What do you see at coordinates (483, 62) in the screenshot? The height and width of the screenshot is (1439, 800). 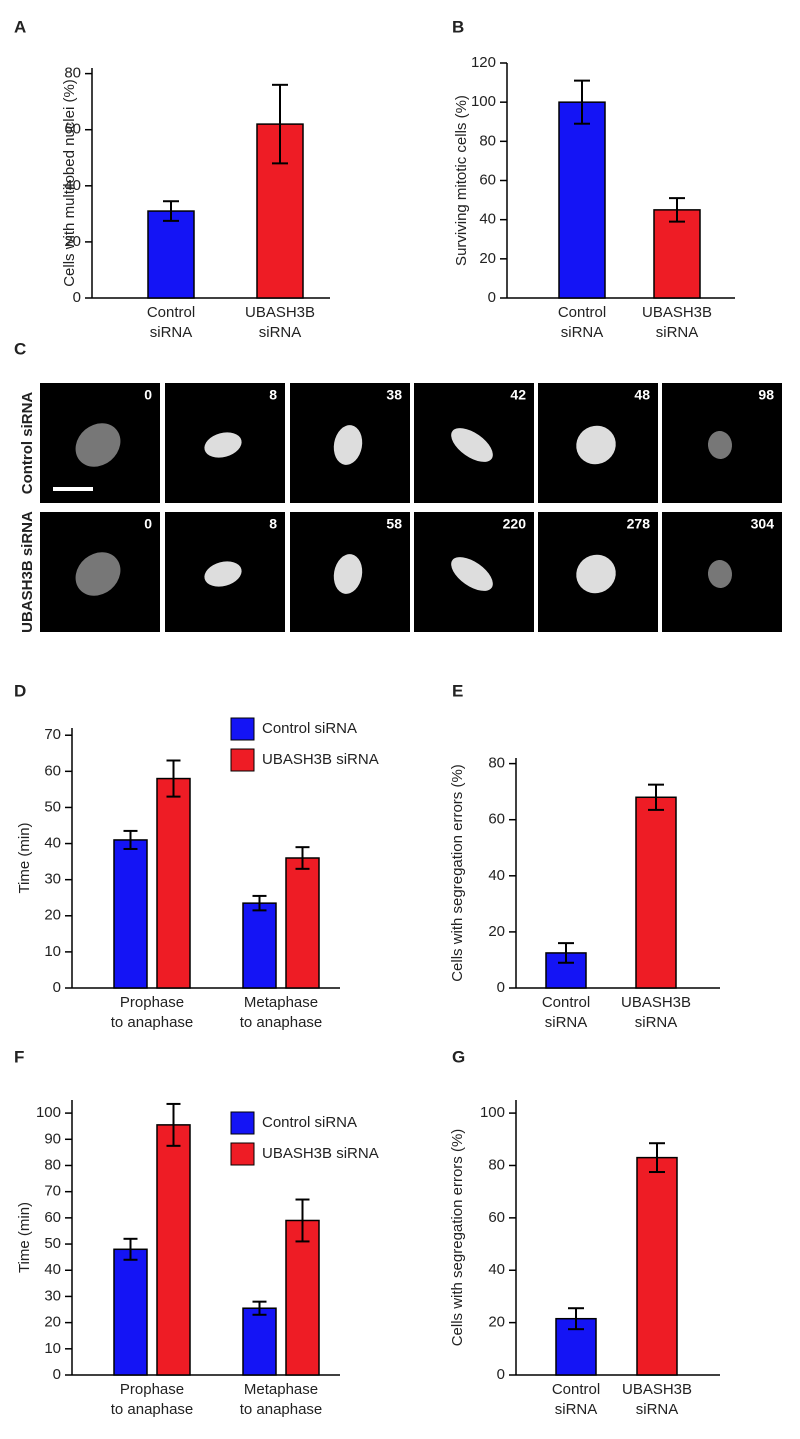 I see `y-tick-label: 120` at bounding box center [483, 62].